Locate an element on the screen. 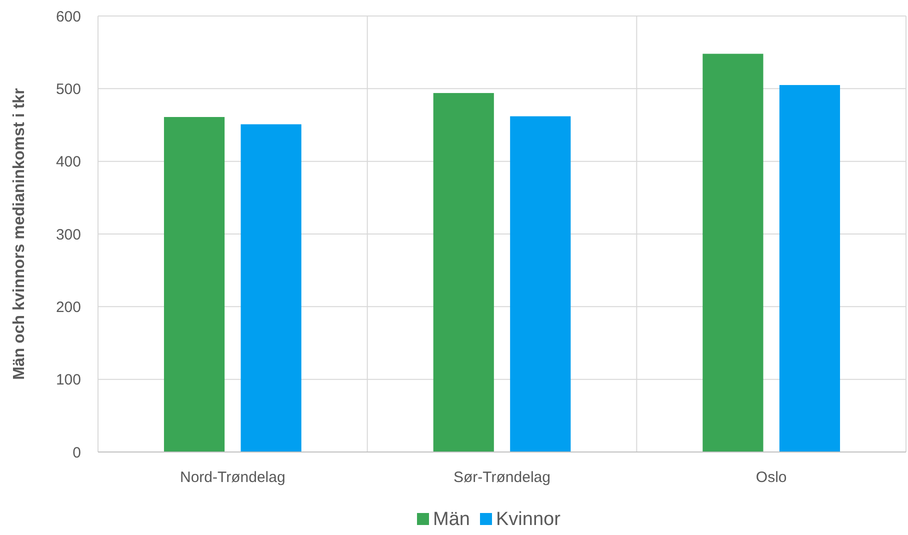  legend-label: Män is located at coordinates (451, 519).